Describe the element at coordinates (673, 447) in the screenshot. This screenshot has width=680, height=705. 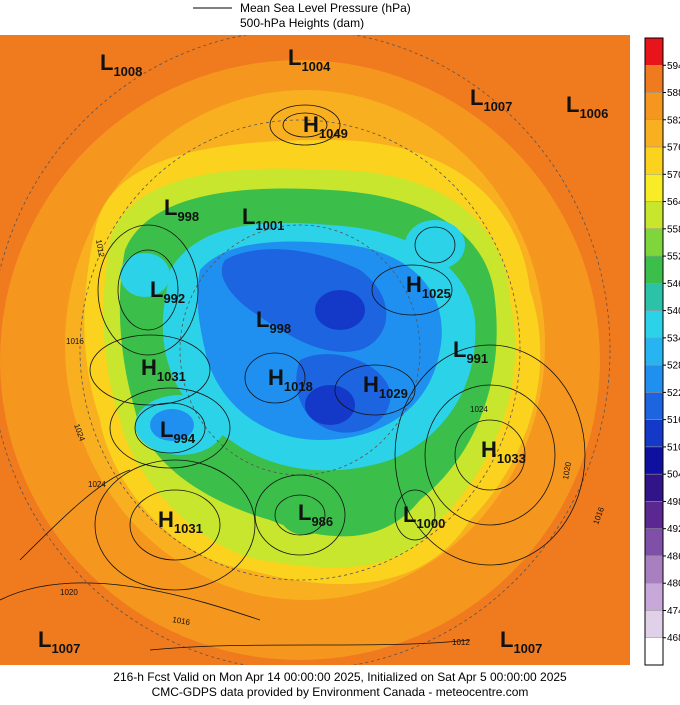
I see `colorbar-label: 510` at that location.